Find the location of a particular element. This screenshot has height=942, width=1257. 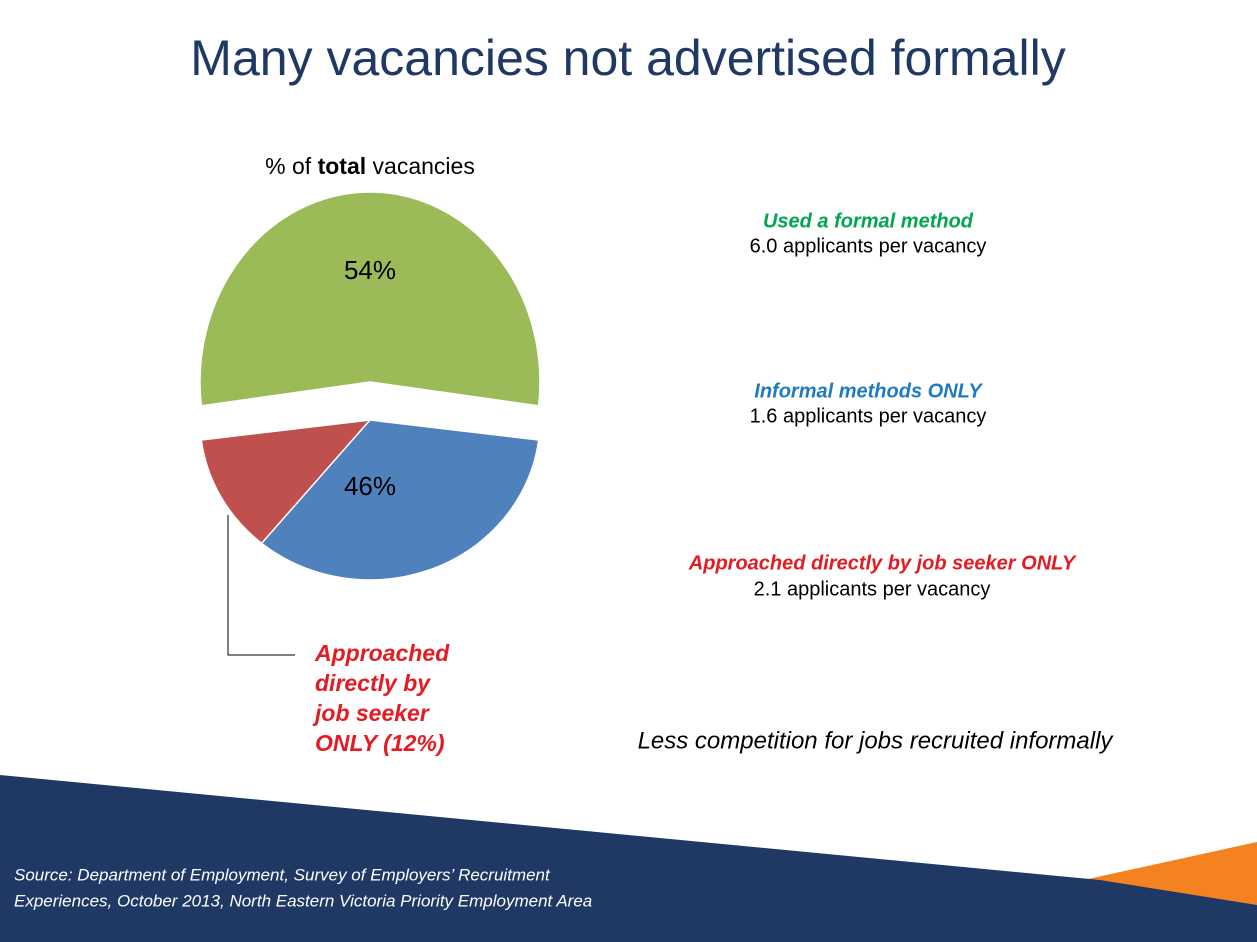

slice-label: 46% is located at coordinates (370, 486).